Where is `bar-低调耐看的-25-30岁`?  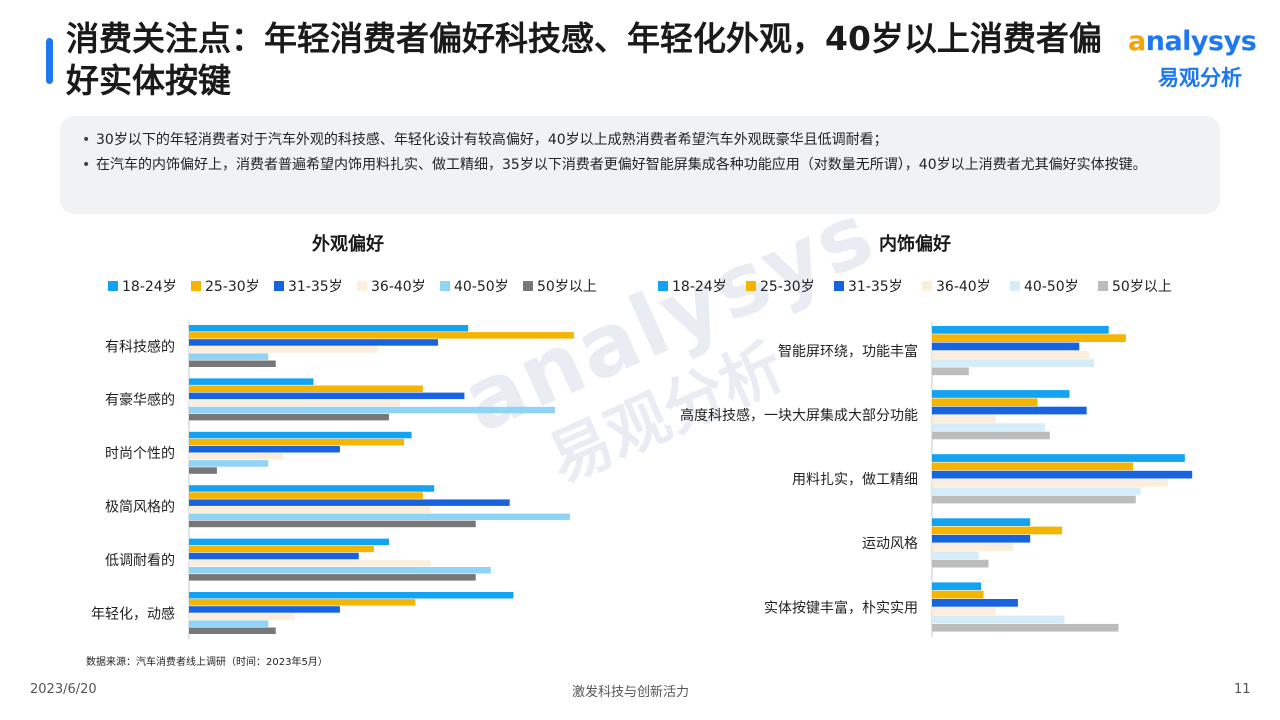
bar-低调耐看的-25-30岁 is located at coordinates (281, 549).